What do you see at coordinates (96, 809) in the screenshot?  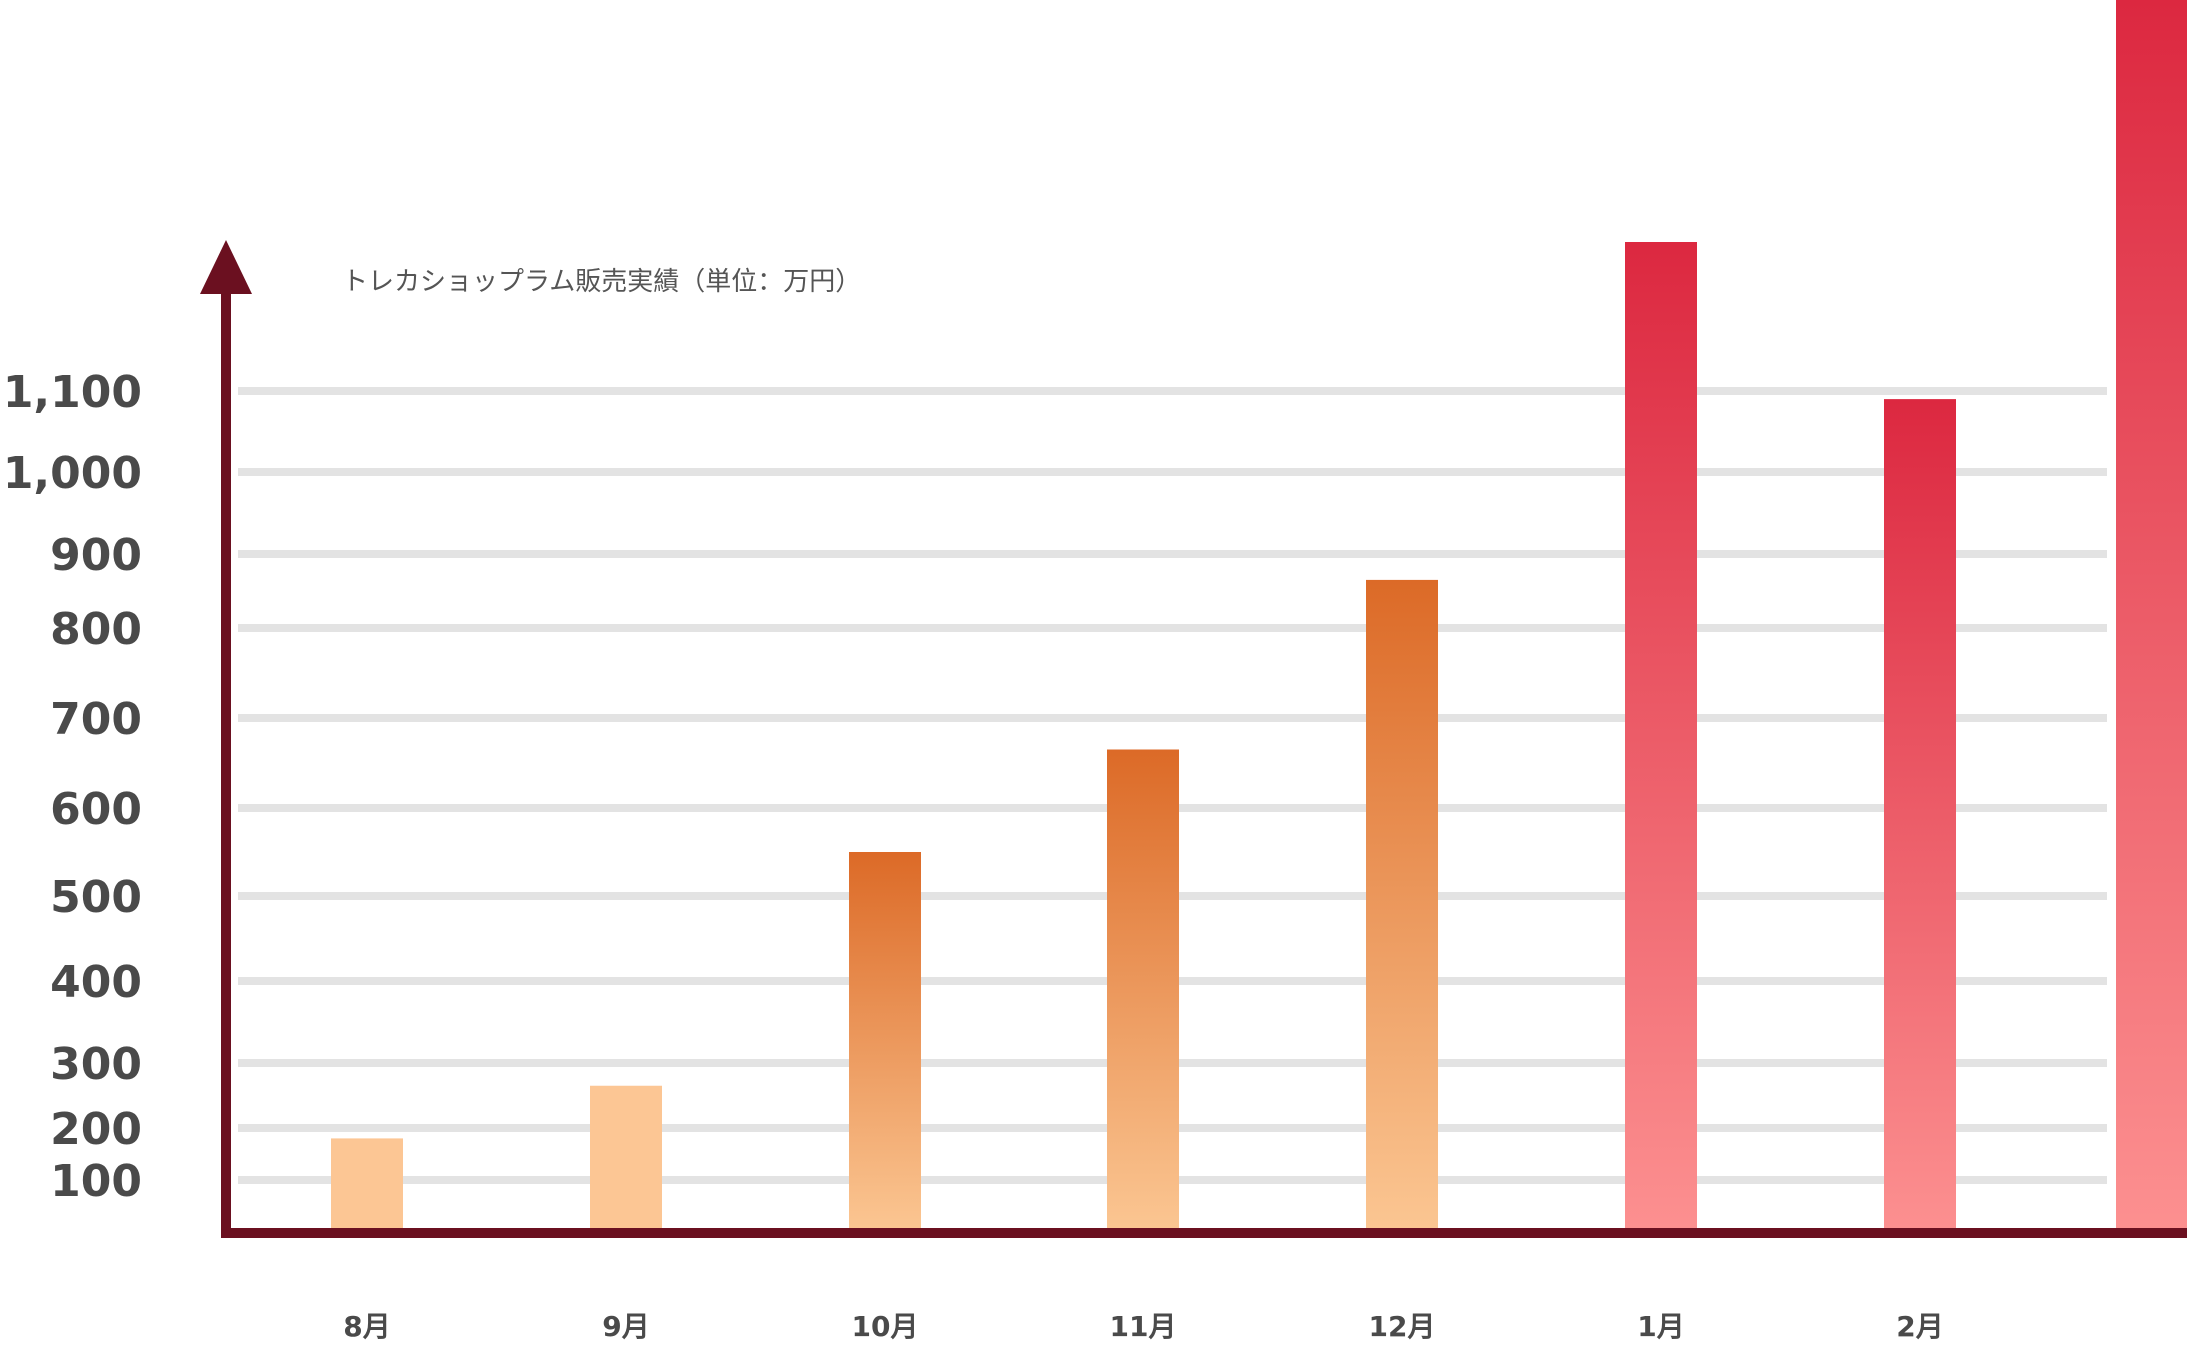 I see `y-tick-label: 600` at bounding box center [96, 809].